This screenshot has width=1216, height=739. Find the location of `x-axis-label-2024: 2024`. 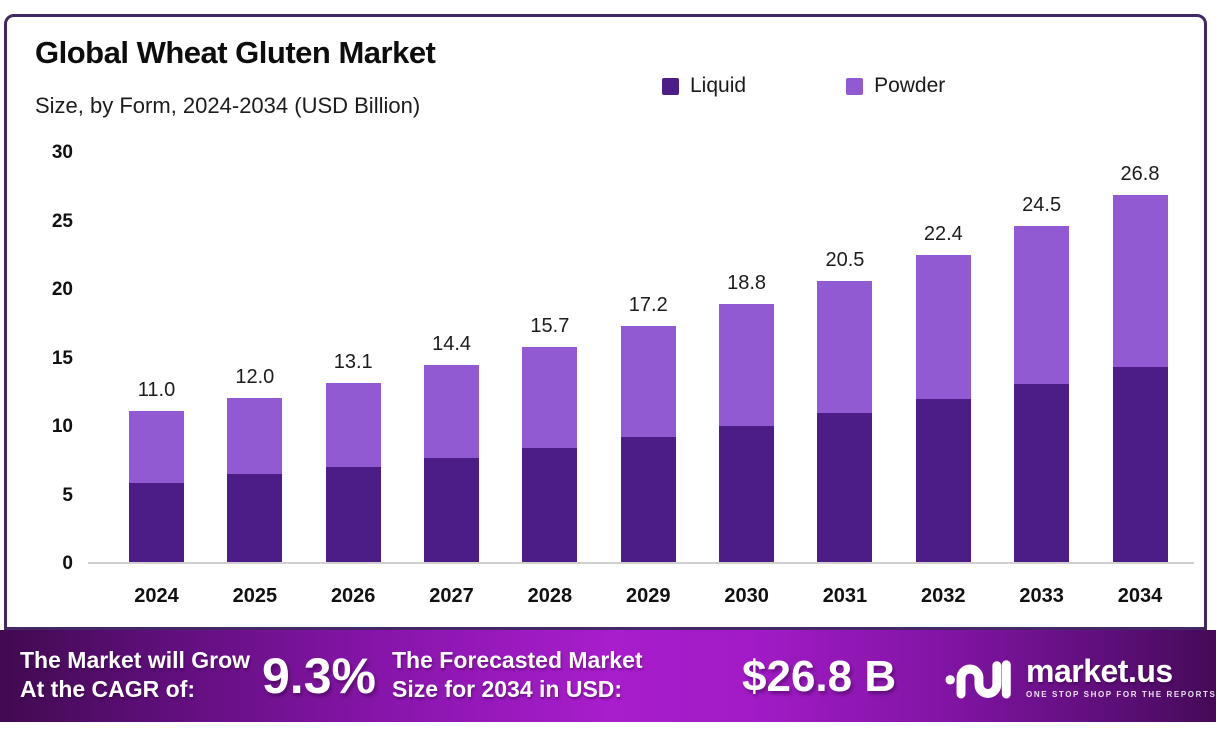

x-axis-label-2024: 2024 is located at coordinates (156, 596).